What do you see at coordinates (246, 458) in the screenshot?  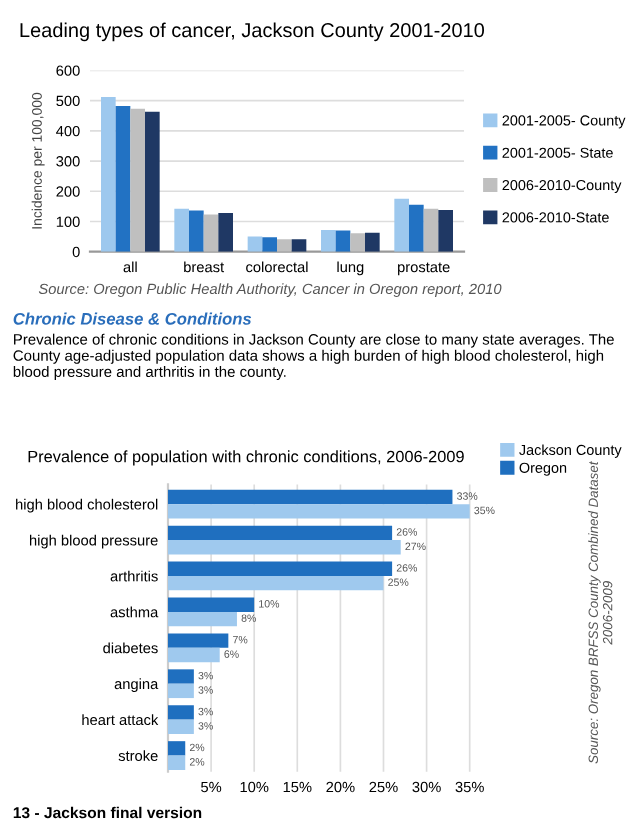 I see `chart-title: Prevalence of population with chronic conditions, 2006-2009` at bounding box center [246, 458].